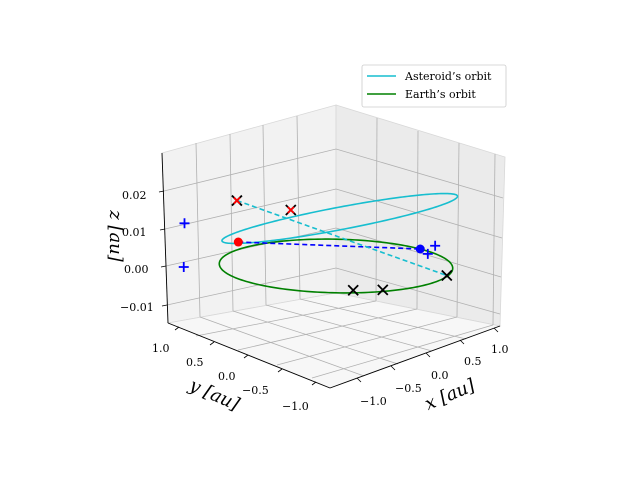  Describe the element at coordinates (161, 348) in the screenshot. I see `y-tick-label: 1.0` at that location.